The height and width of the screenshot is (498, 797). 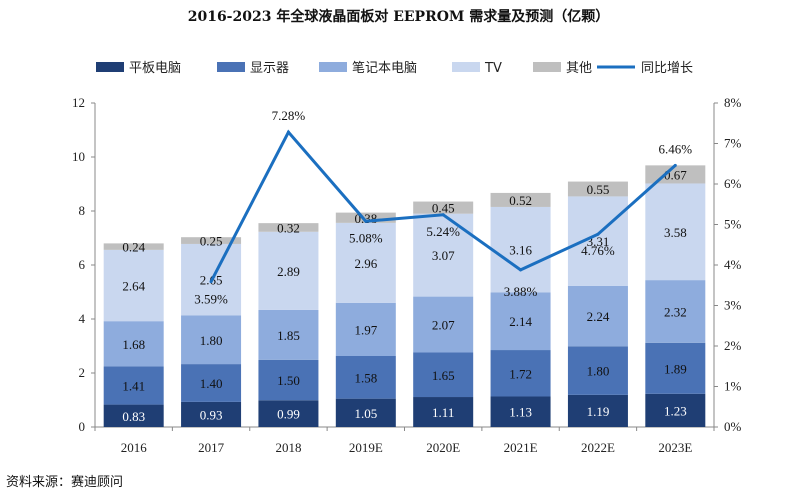 What do you see at coordinates (675, 368) in the screenshot?
I see `bar-data-label: 1.89` at bounding box center [675, 368].